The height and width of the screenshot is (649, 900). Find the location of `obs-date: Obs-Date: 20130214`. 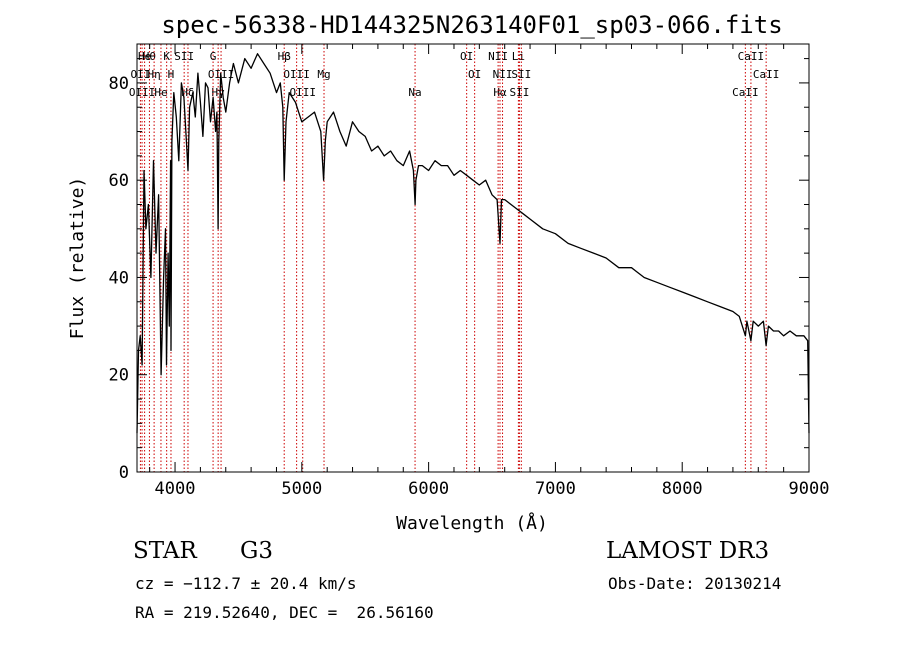

obs-date: Obs-Date: 20130214 is located at coordinates (695, 583).